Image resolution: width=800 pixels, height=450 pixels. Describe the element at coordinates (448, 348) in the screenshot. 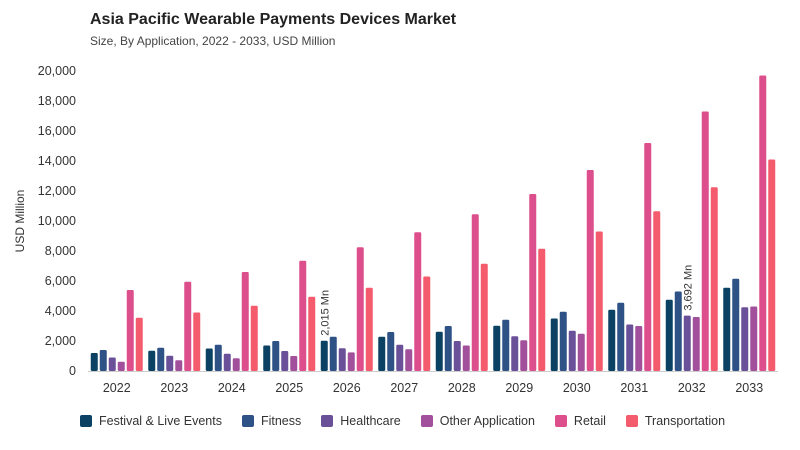

I see `bar-2028-fitness` at that location.